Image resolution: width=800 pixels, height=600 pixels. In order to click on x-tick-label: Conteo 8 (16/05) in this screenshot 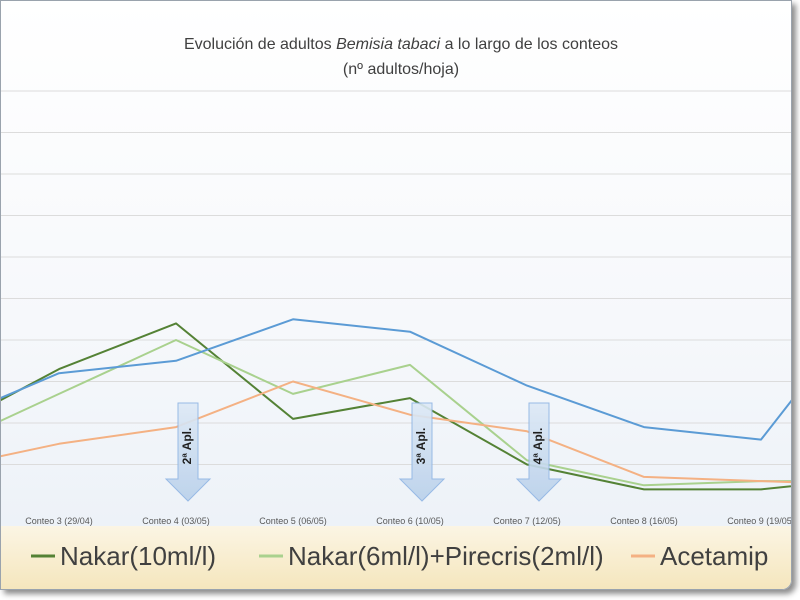, I will do `click(644, 521)`.